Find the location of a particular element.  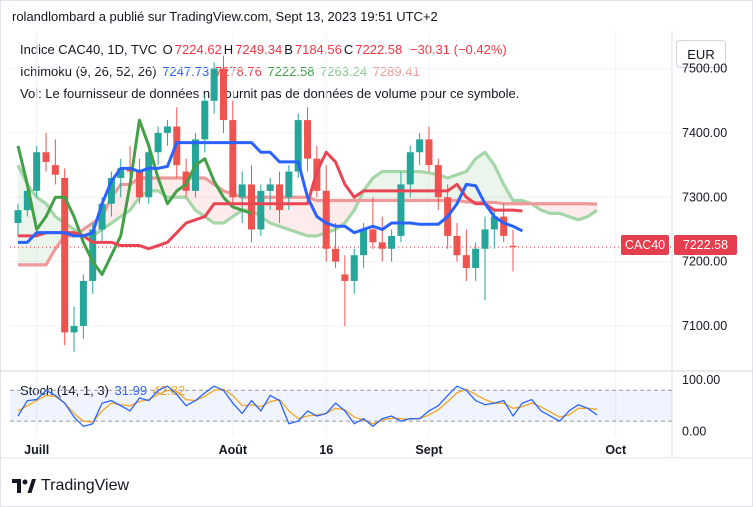

time-tick-label: Juill is located at coordinates (36, 450).